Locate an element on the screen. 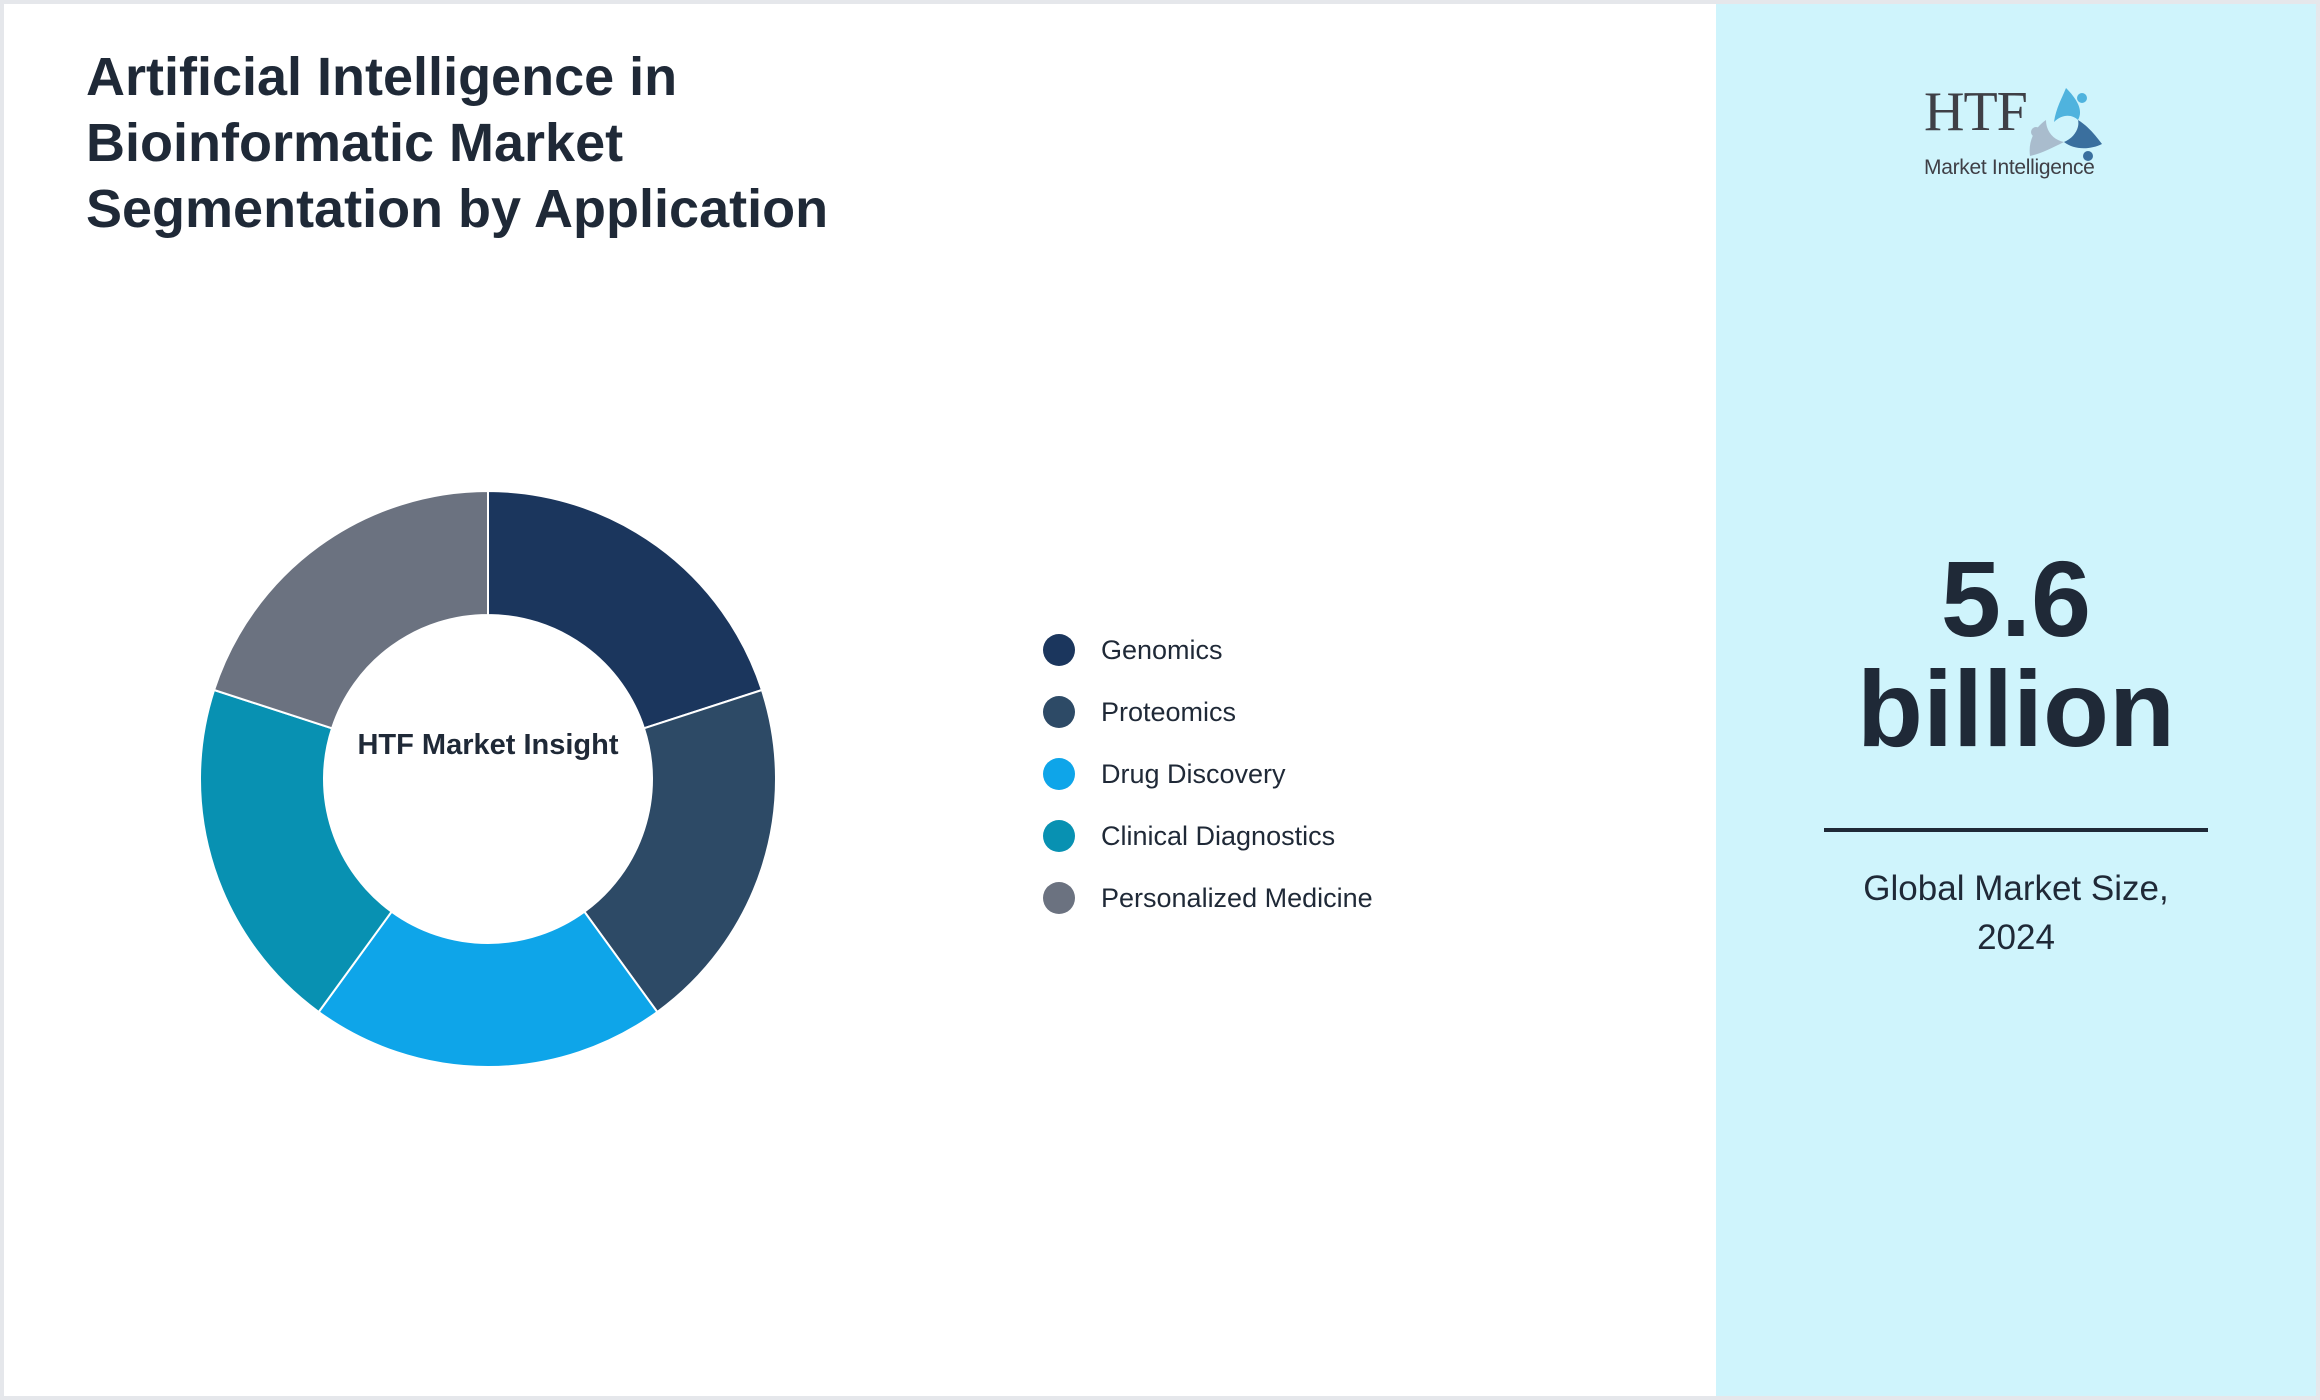 The height and width of the screenshot is (1400, 2320). donut-center-label: HTF Market Insight is located at coordinates (488, 745).